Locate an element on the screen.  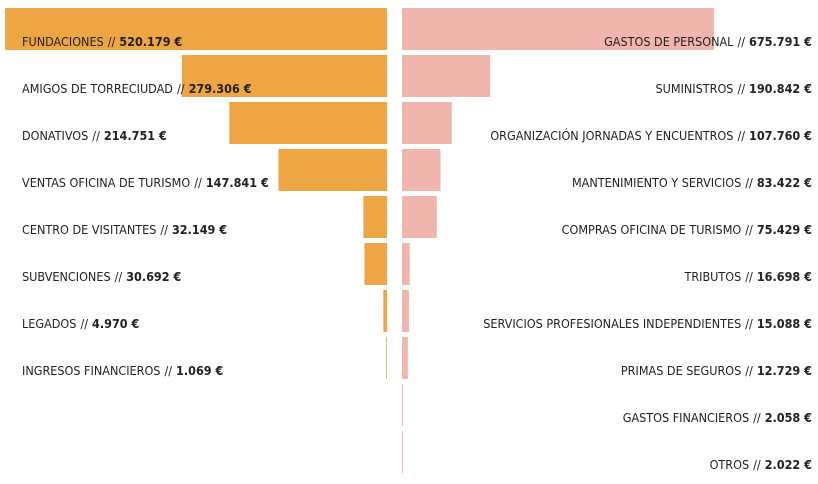
value-label: 15.088 € is located at coordinates (784, 323).